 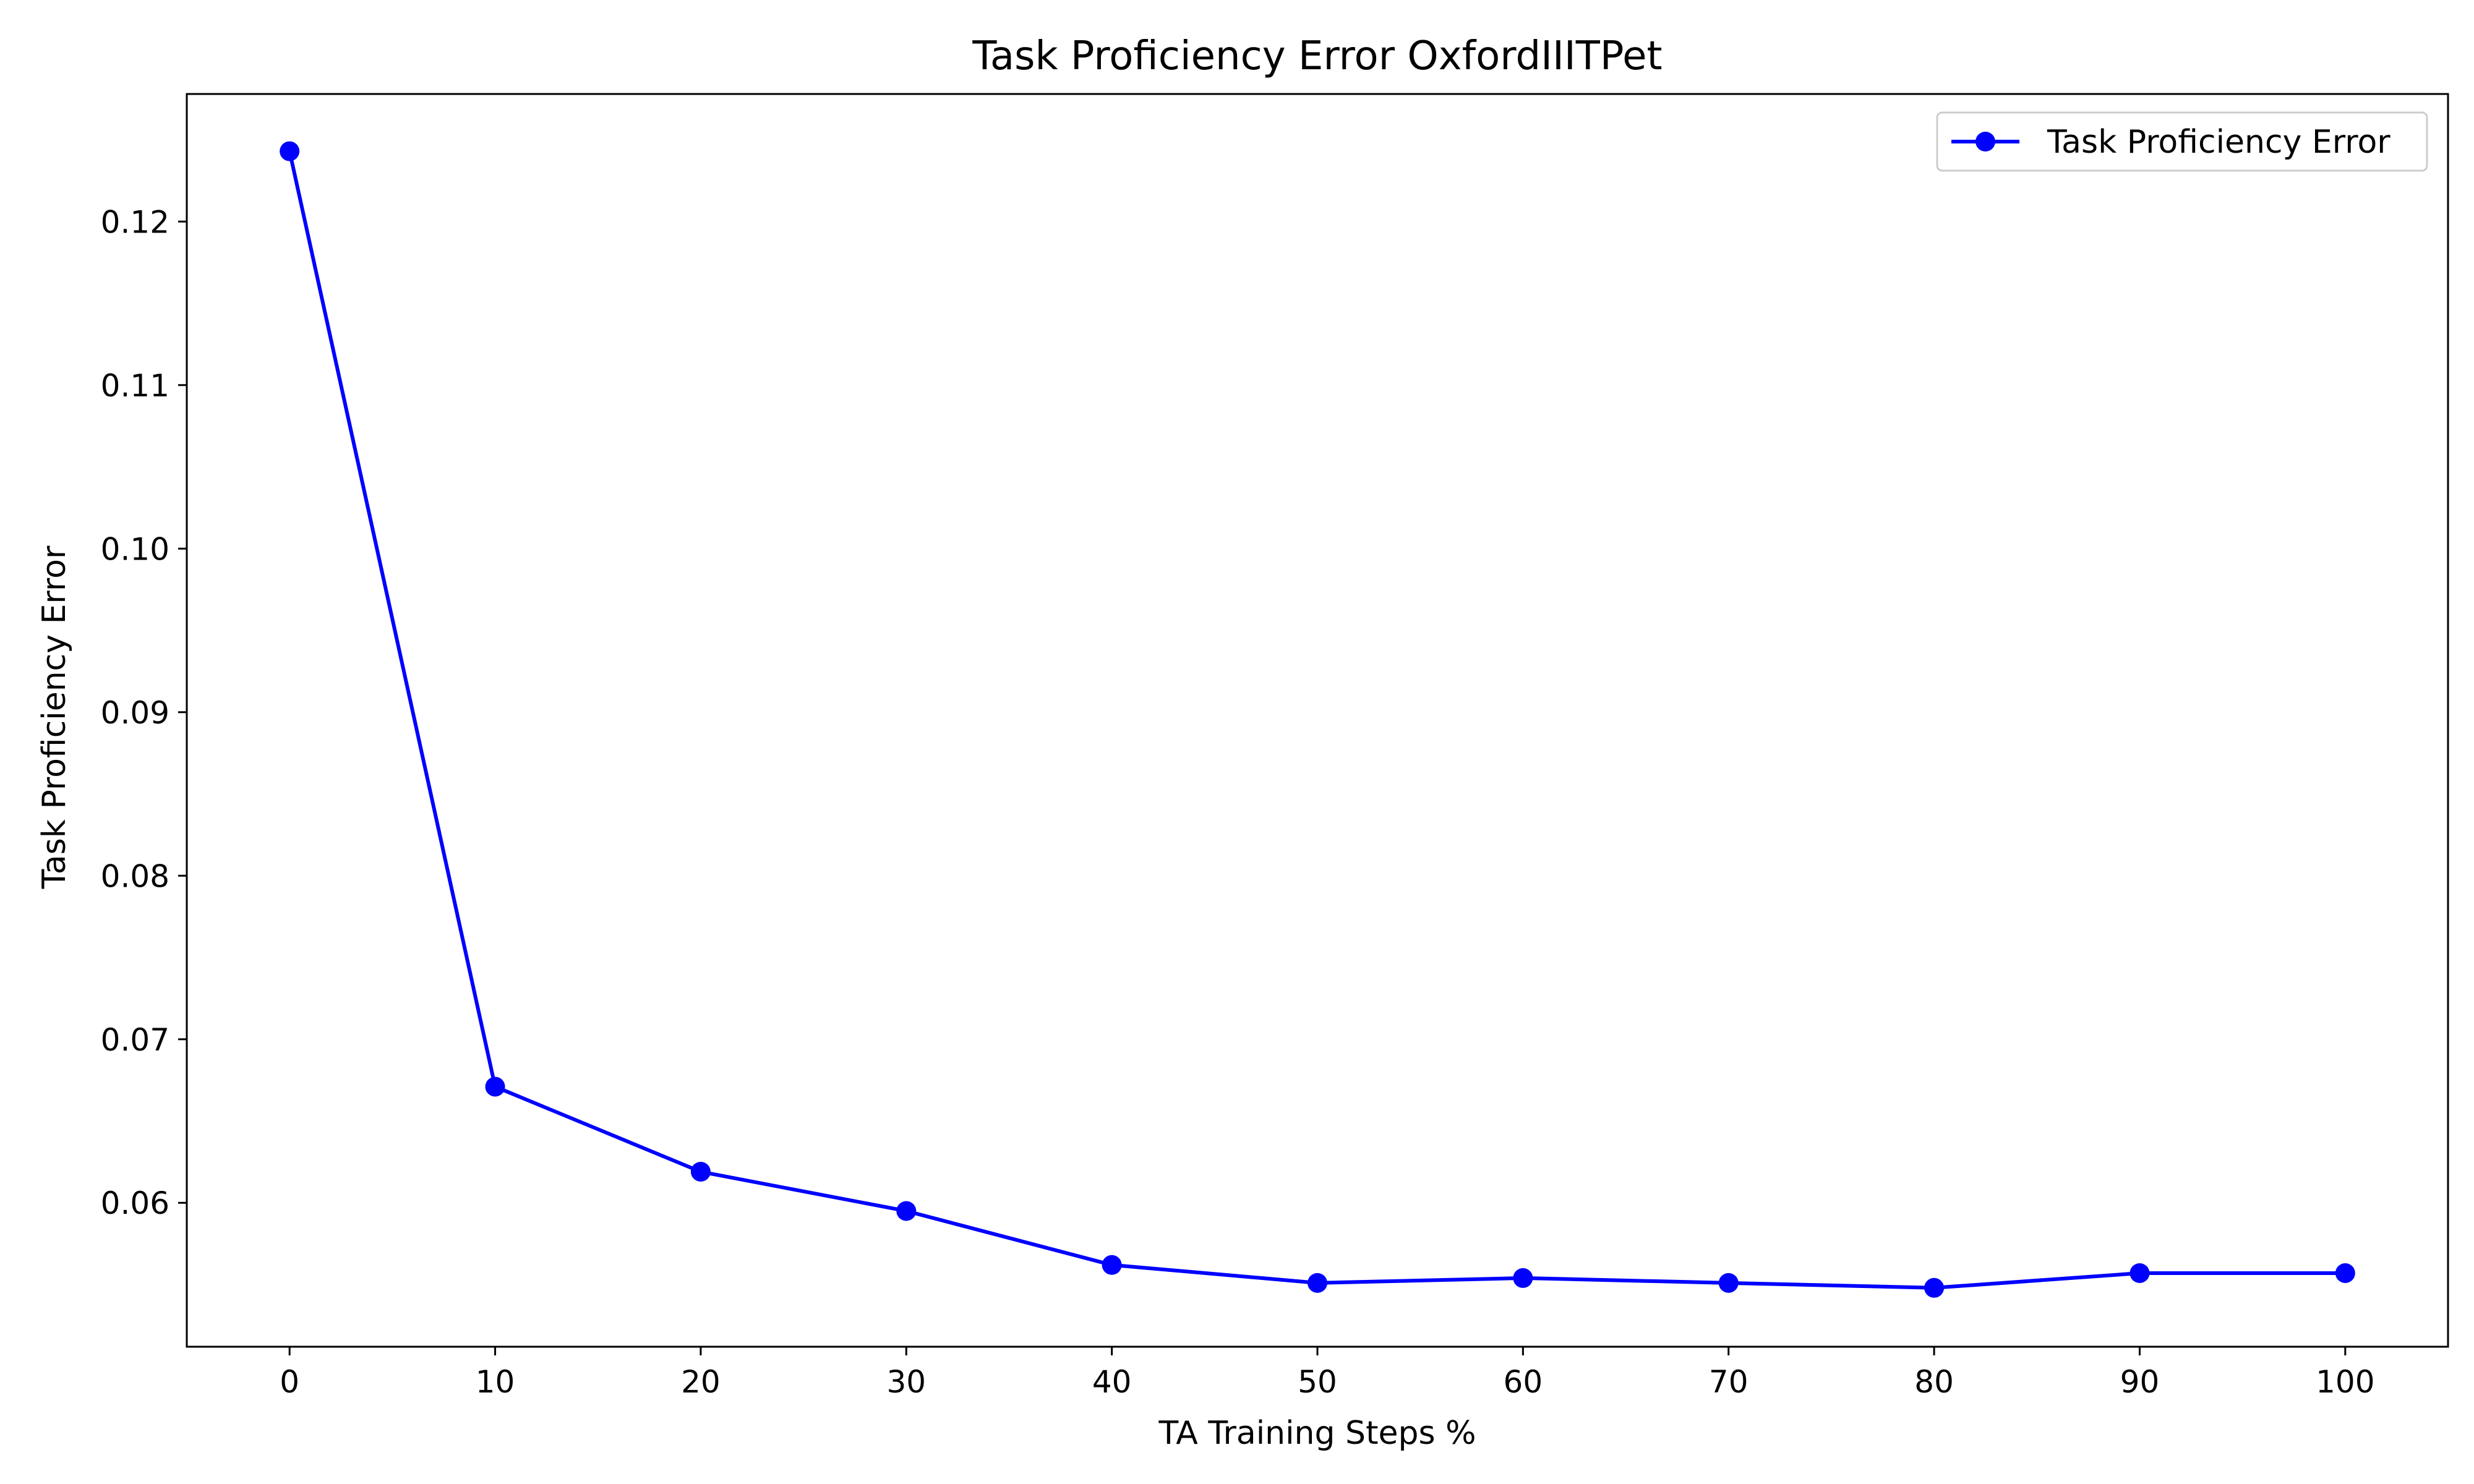 I want to click on x-tick-label: 80, so click(x=1934, y=1382).